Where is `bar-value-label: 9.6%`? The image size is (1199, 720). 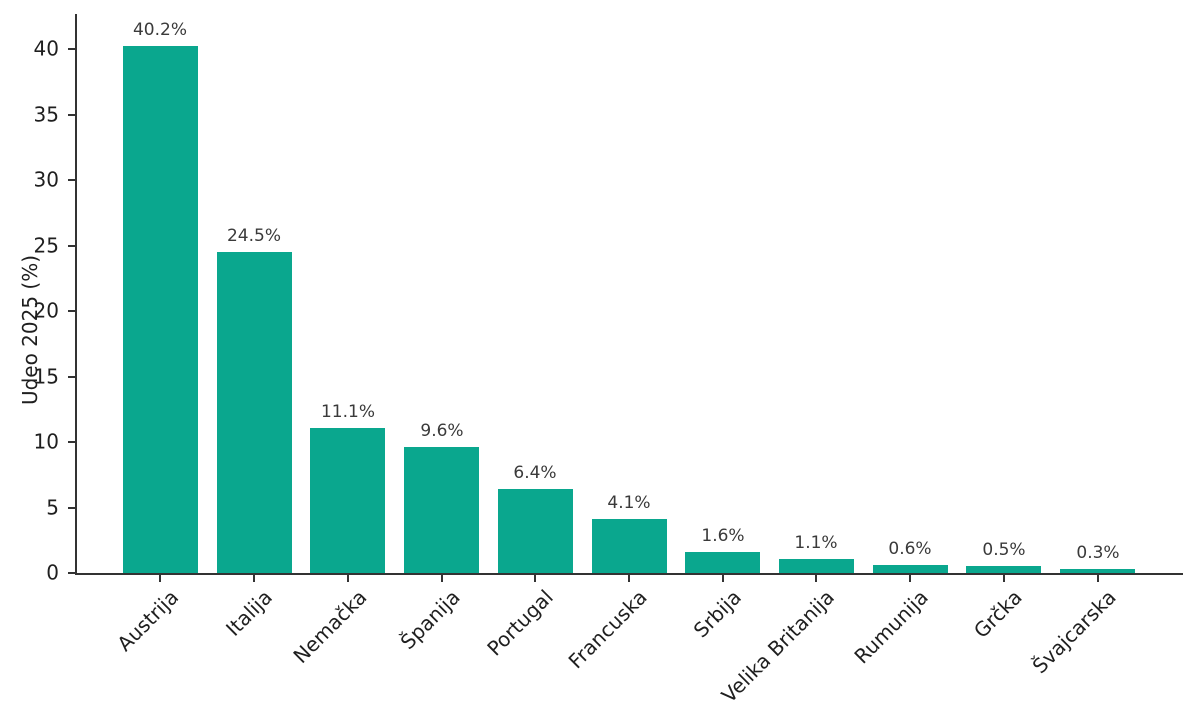 bar-value-label: 9.6% is located at coordinates (442, 431).